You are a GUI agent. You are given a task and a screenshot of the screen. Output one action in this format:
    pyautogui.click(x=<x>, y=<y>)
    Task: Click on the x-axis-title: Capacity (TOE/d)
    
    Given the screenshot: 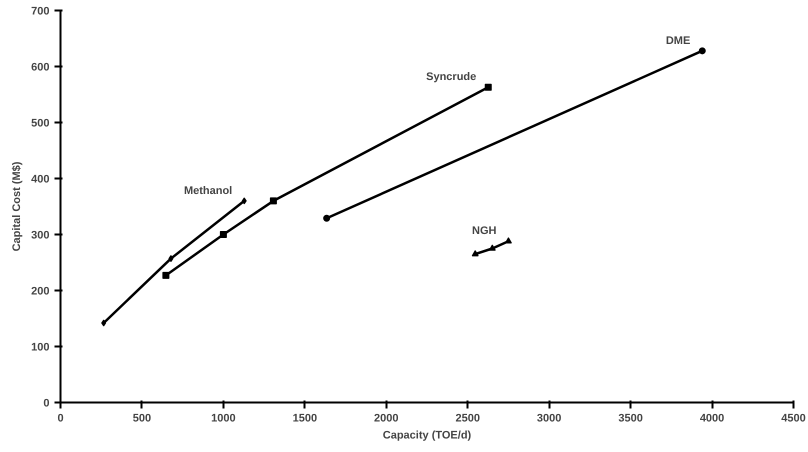 What is the action you would take?
    pyautogui.click(x=427, y=436)
    